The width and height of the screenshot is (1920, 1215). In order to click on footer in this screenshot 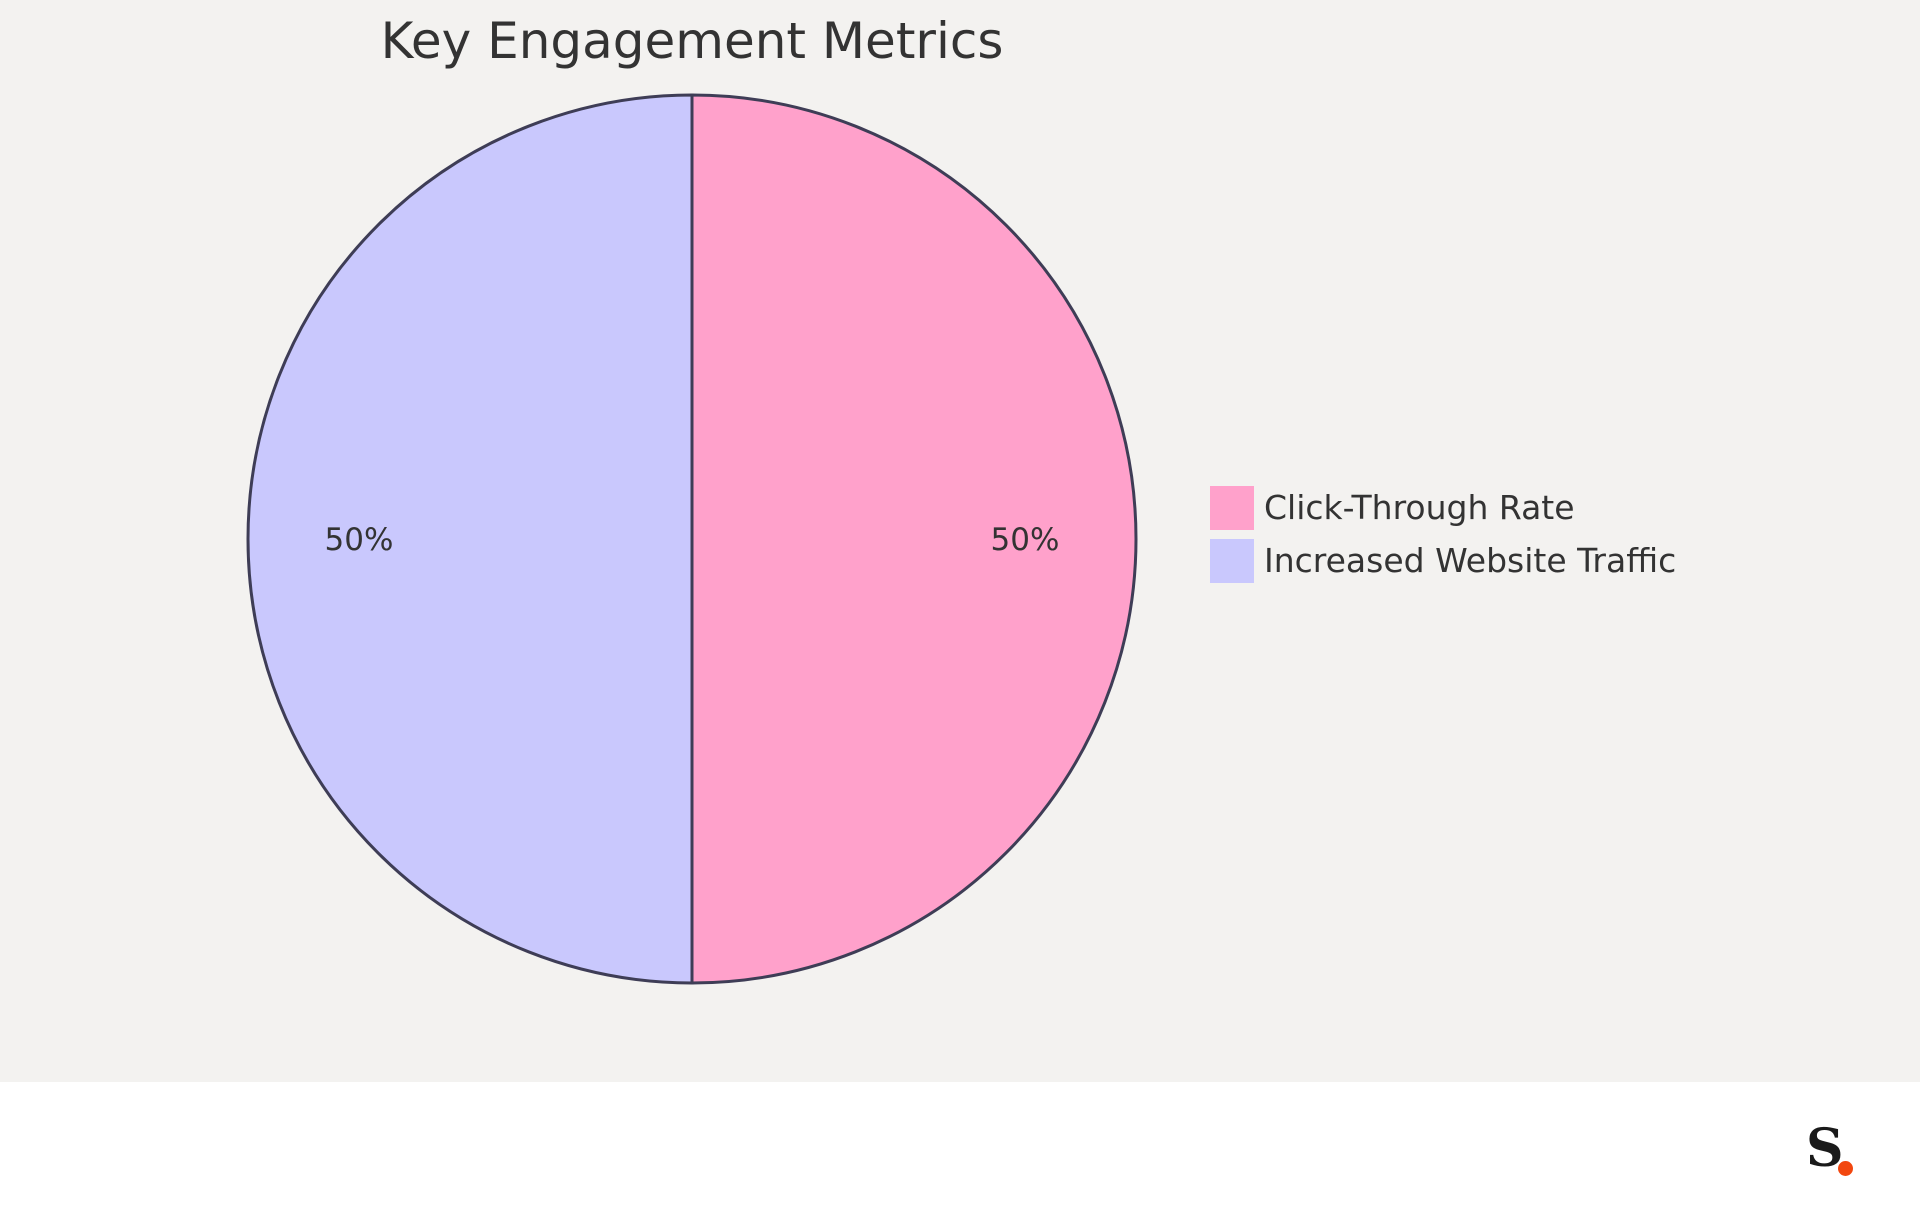, I will do `click(960, 1148)`.